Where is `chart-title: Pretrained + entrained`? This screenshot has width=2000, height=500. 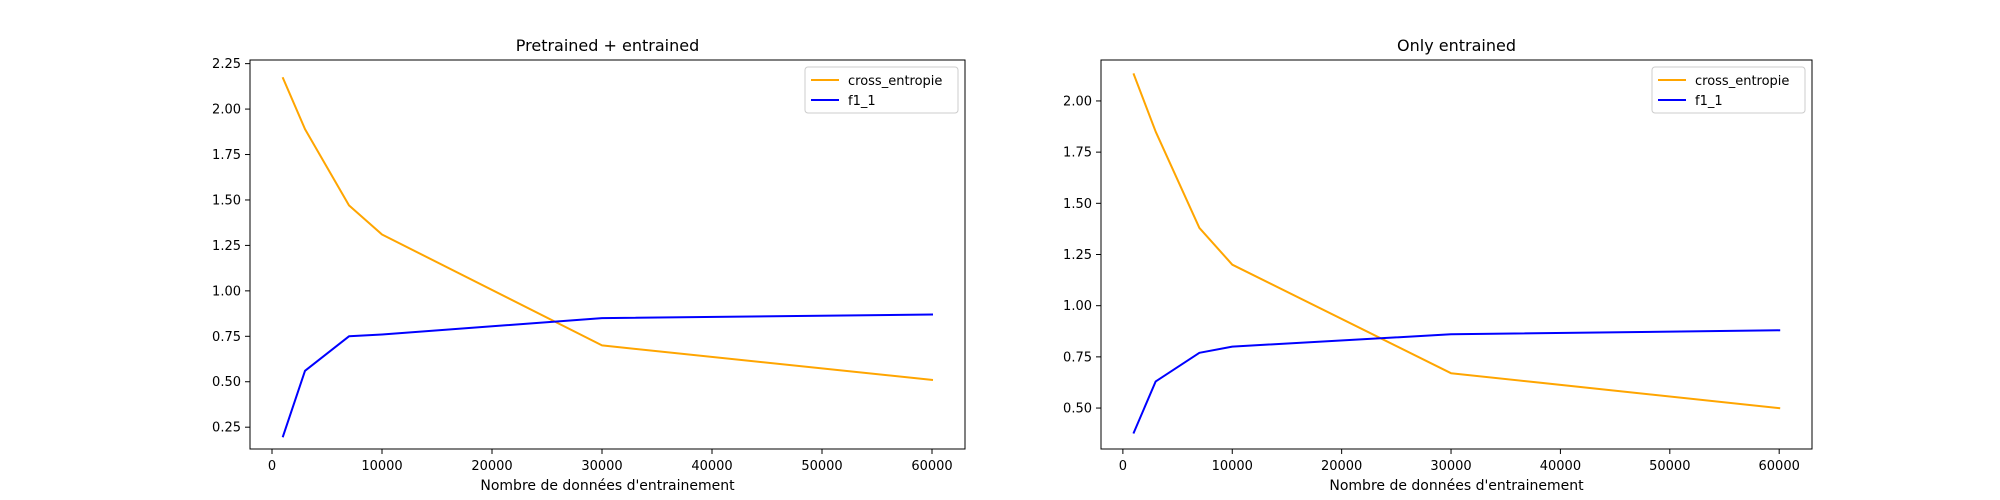
chart-title: Pretrained + entrained is located at coordinates (607, 45).